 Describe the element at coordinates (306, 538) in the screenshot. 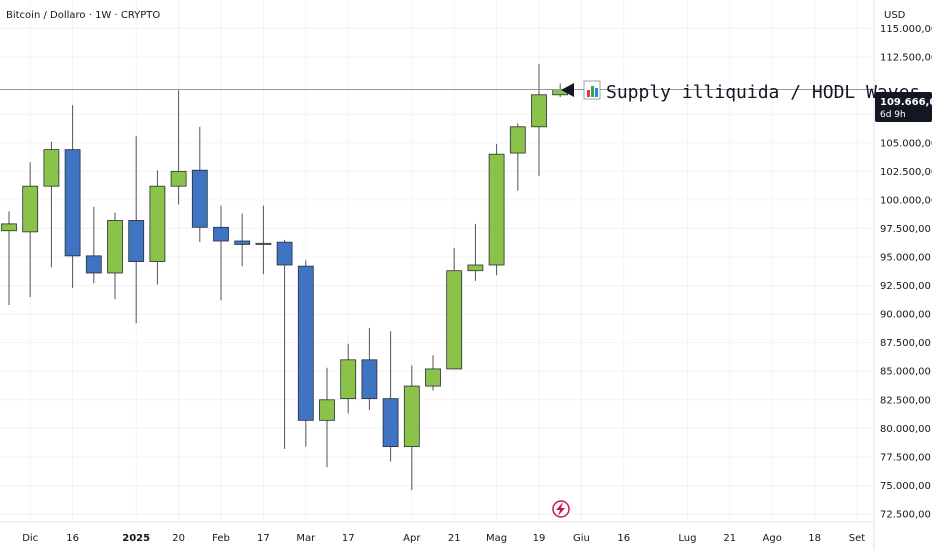

I see `time-tick-label: Mar` at that location.